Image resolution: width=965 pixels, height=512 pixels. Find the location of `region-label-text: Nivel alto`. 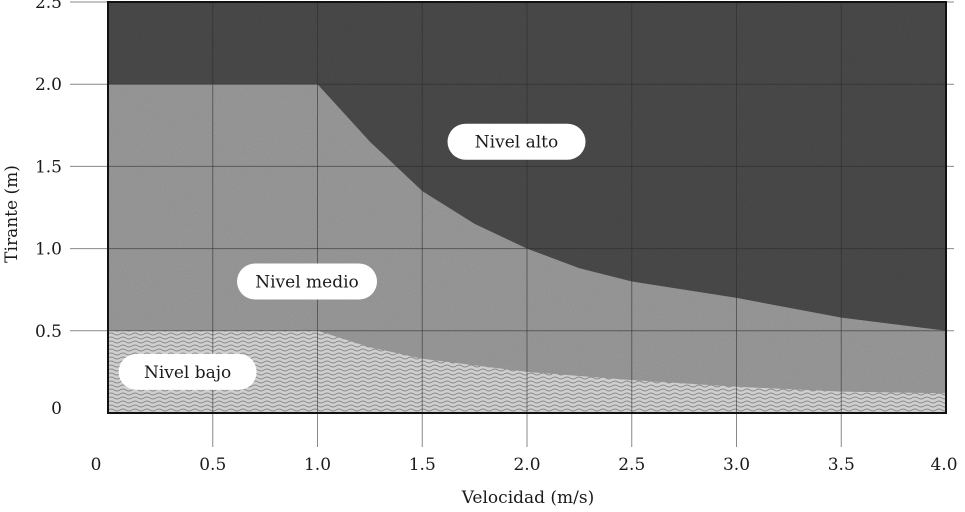

region-label-text: Nivel alto is located at coordinates (516, 143).